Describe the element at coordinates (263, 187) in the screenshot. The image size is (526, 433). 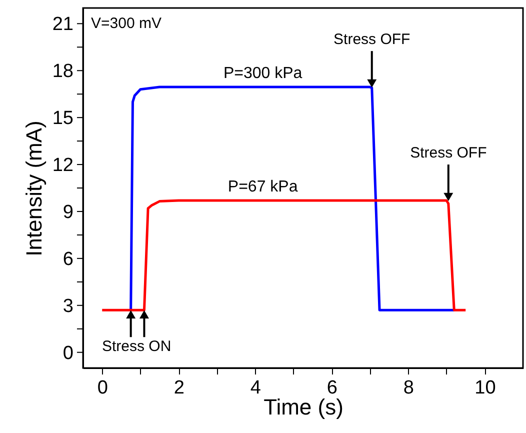
I see `annotation: P=67 kPa` at that location.